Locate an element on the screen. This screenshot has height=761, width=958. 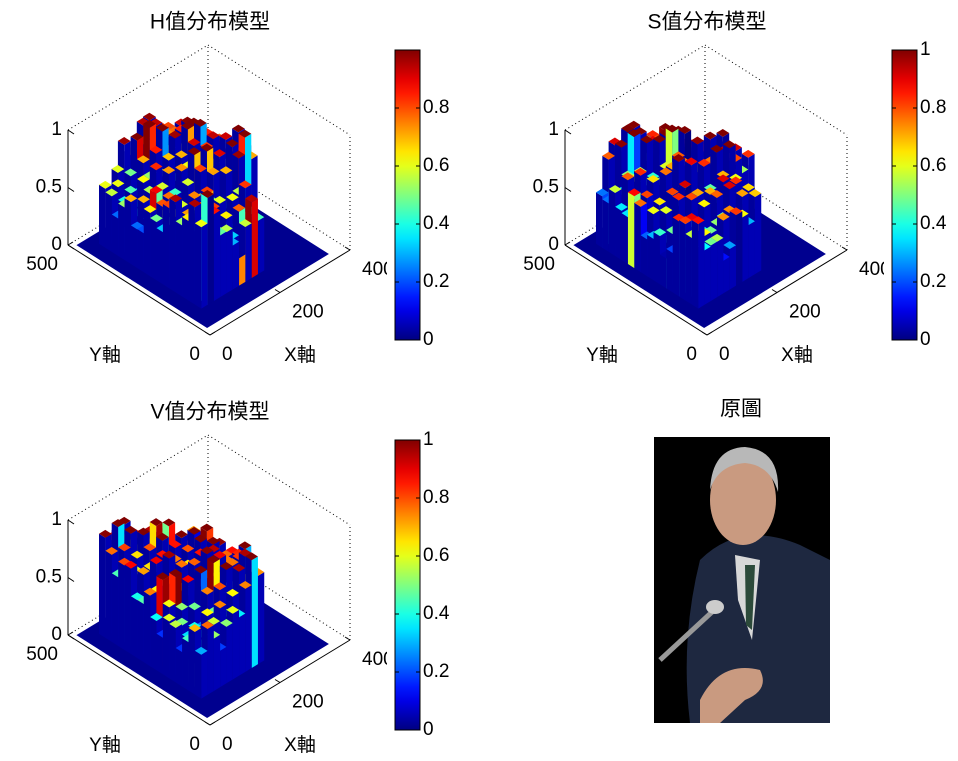
box-edge is located at coordinates (279, 90).